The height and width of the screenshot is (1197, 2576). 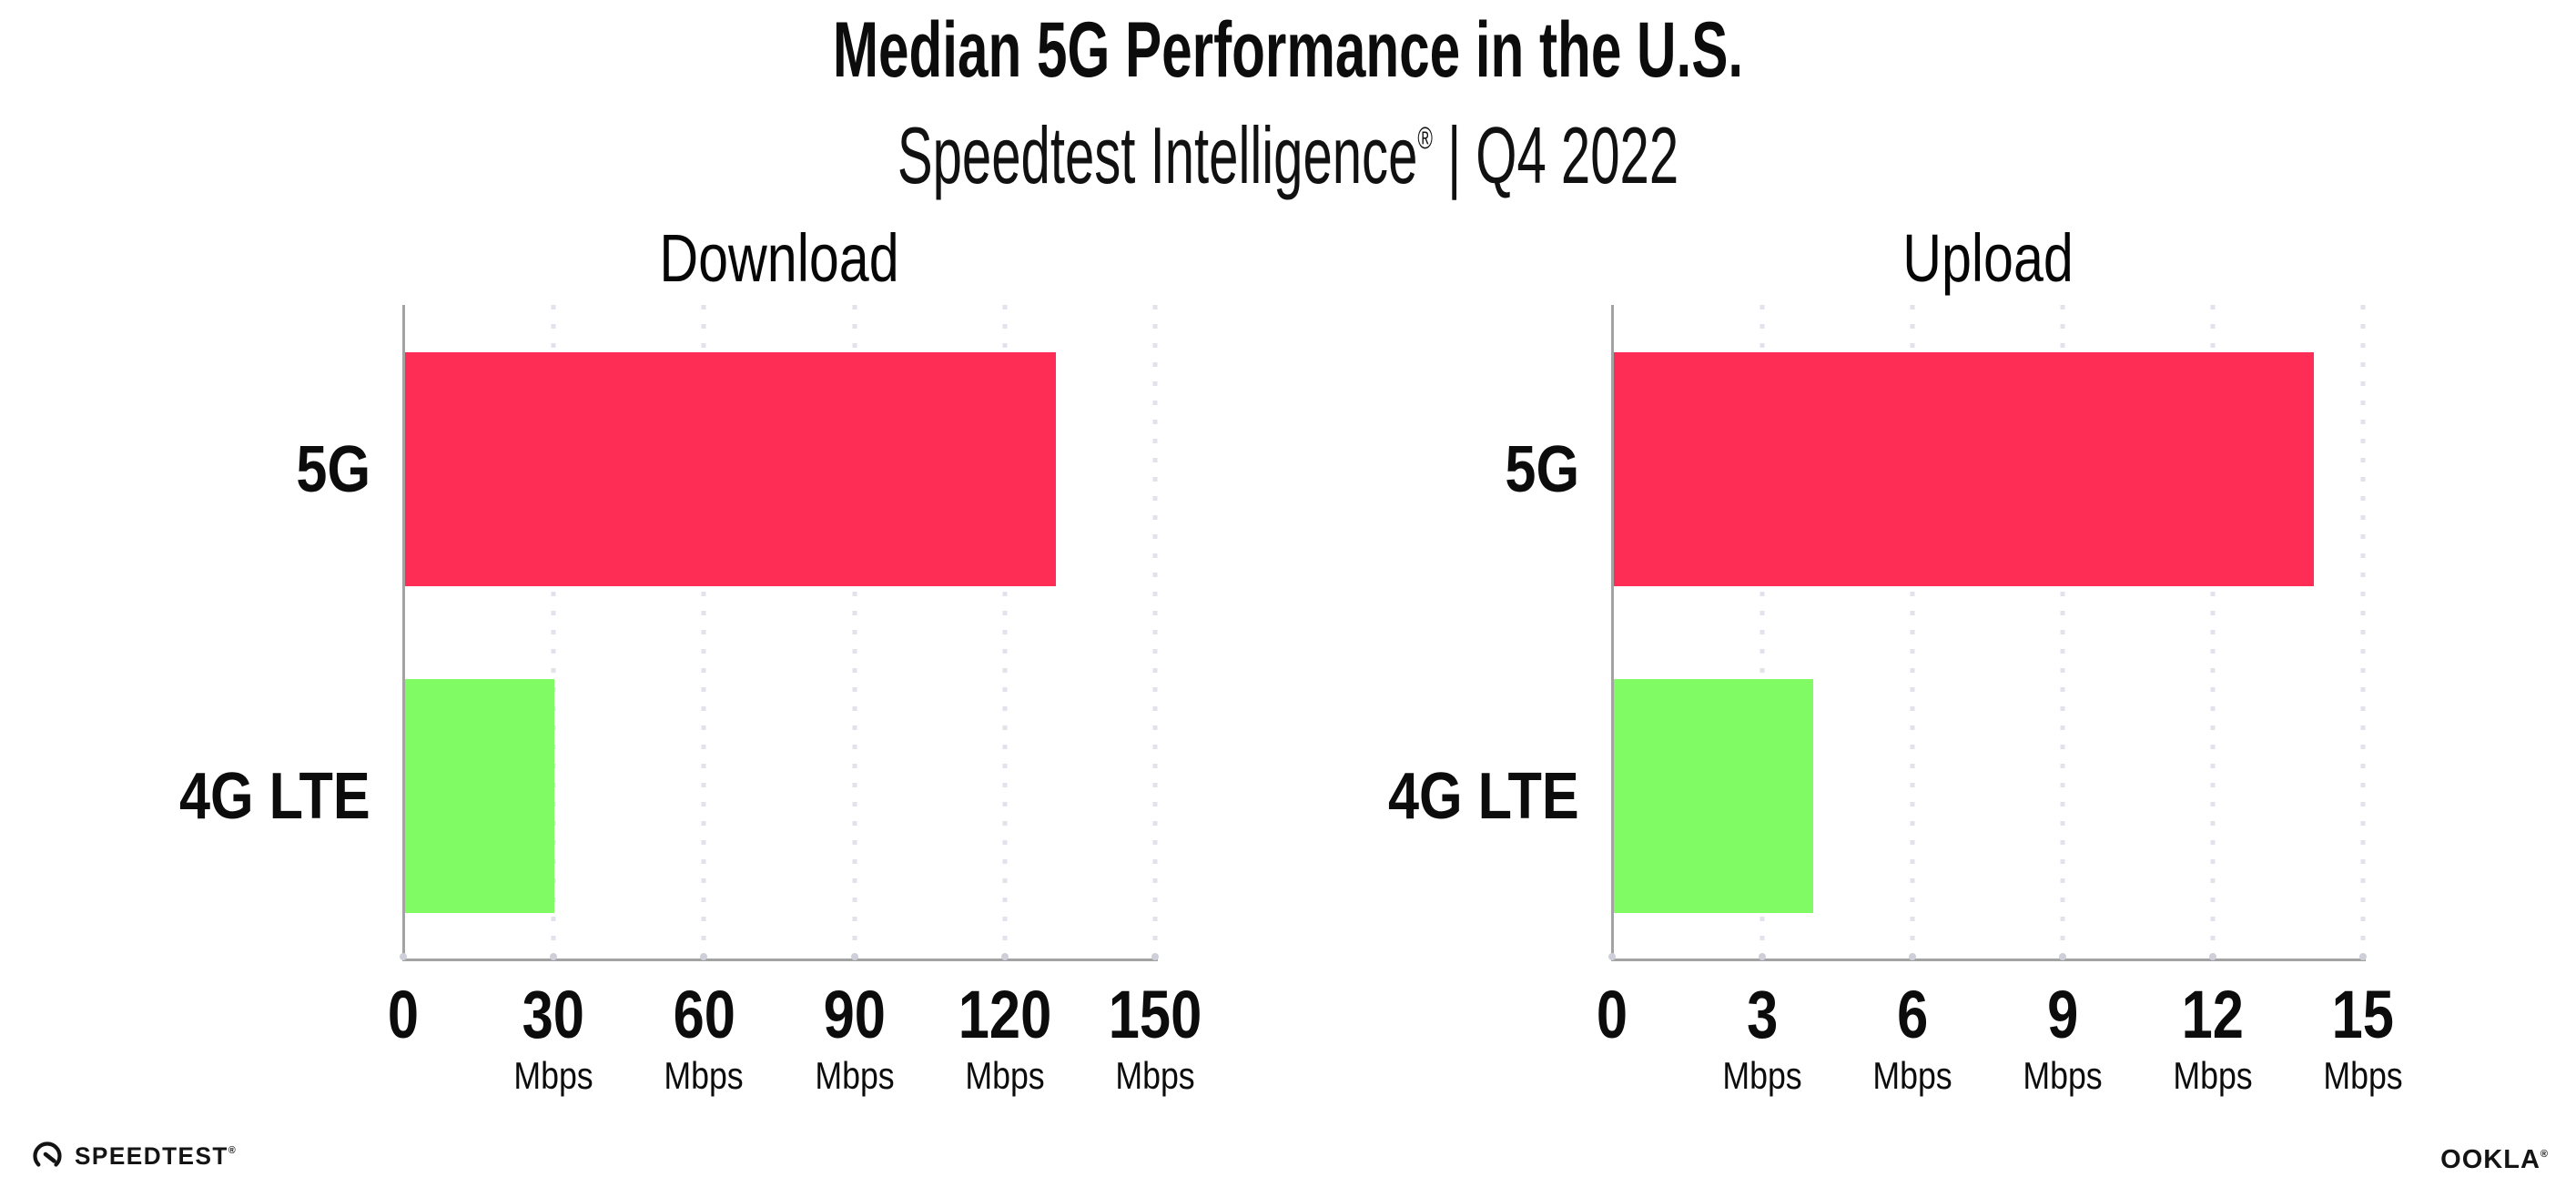 What do you see at coordinates (1005, 1015) in the screenshot?
I see `x-tick-value: 120` at bounding box center [1005, 1015].